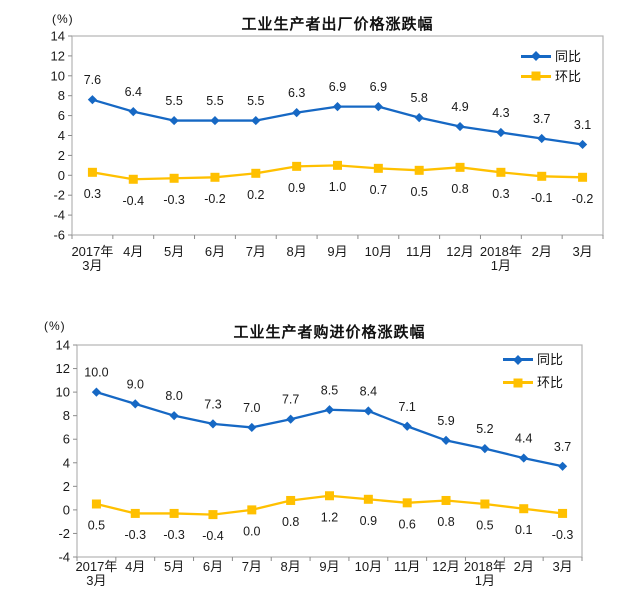  I want to click on huanbi-data-label: 0.2, so click(255, 195).